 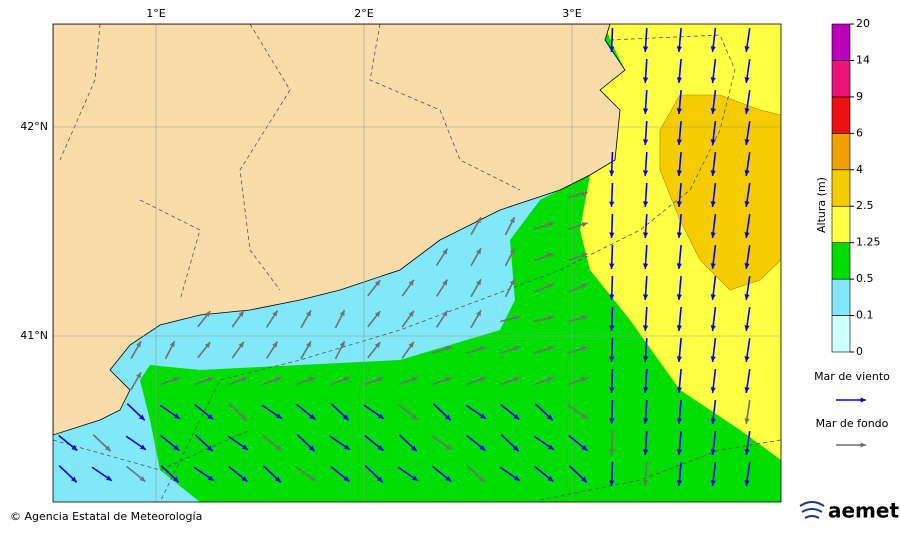 I want to click on colorbar-tick-label: 0, so click(x=859, y=351).